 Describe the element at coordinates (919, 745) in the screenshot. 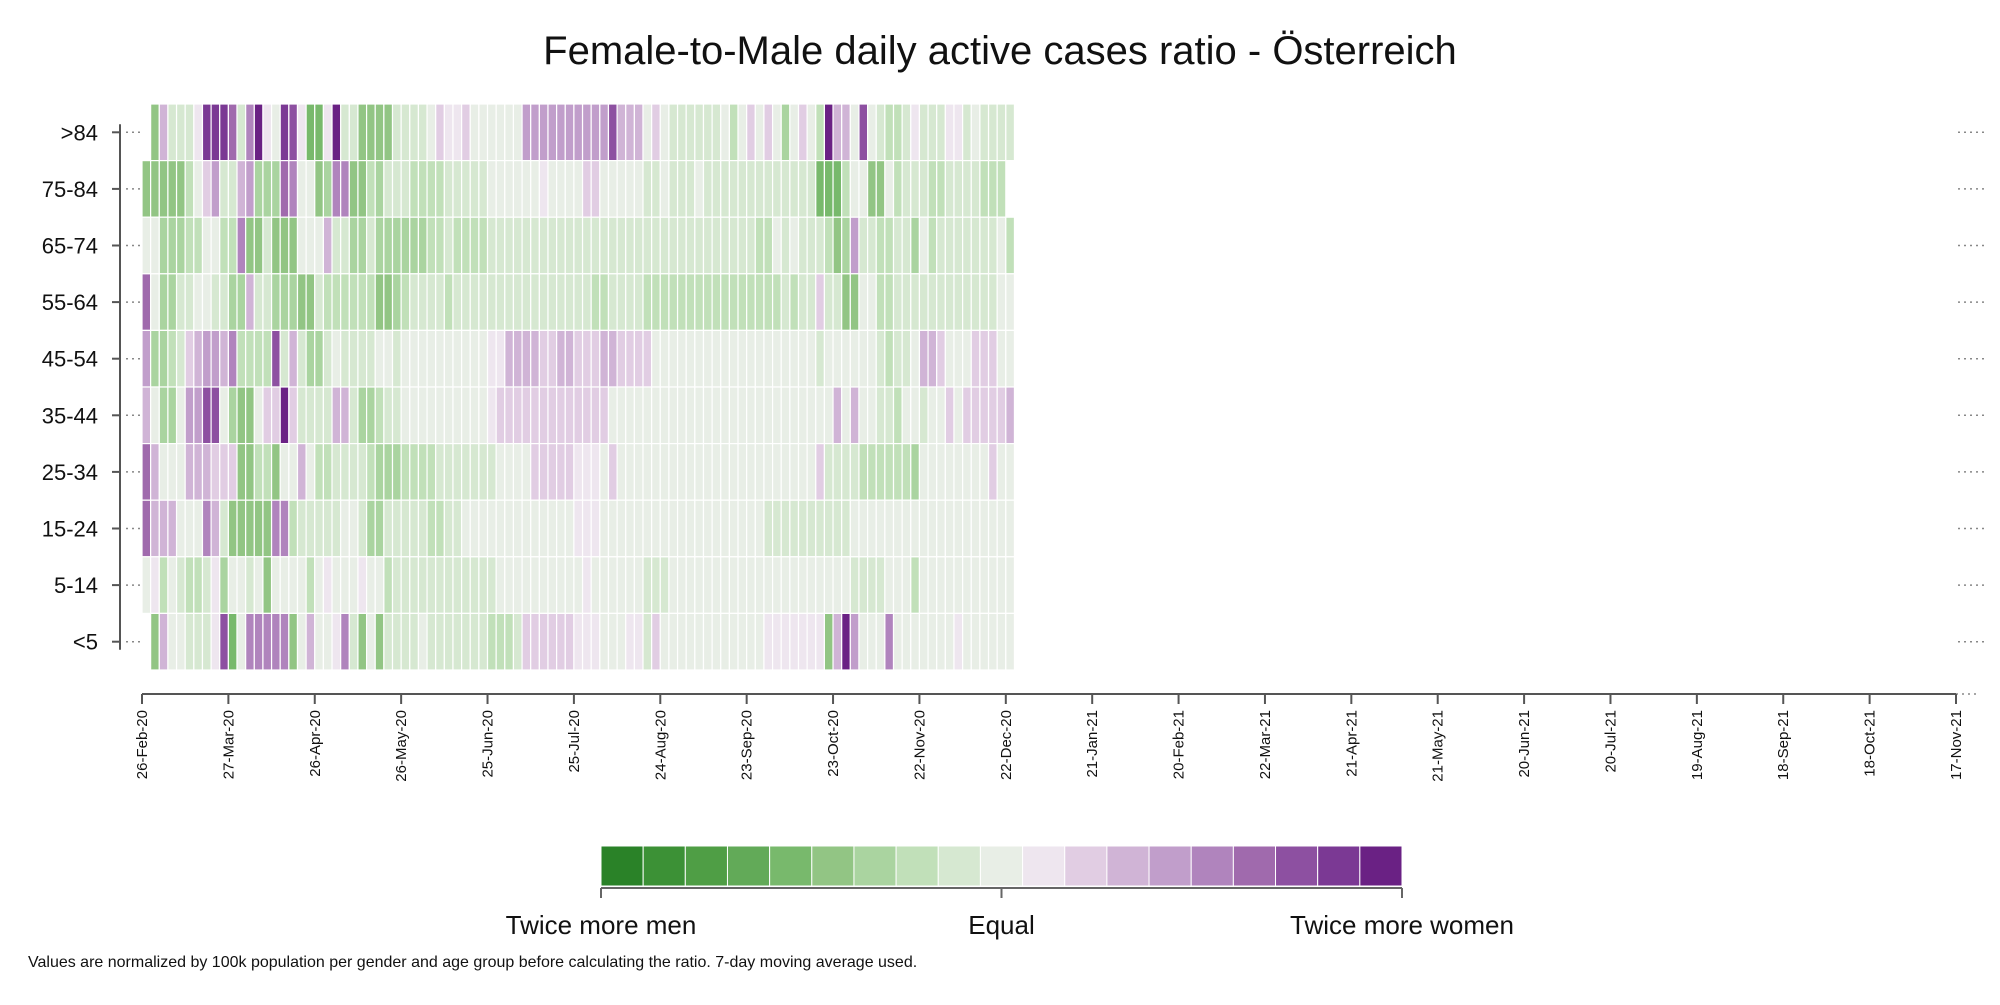

I see `x-tick-label: 22-Nov-20` at that location.